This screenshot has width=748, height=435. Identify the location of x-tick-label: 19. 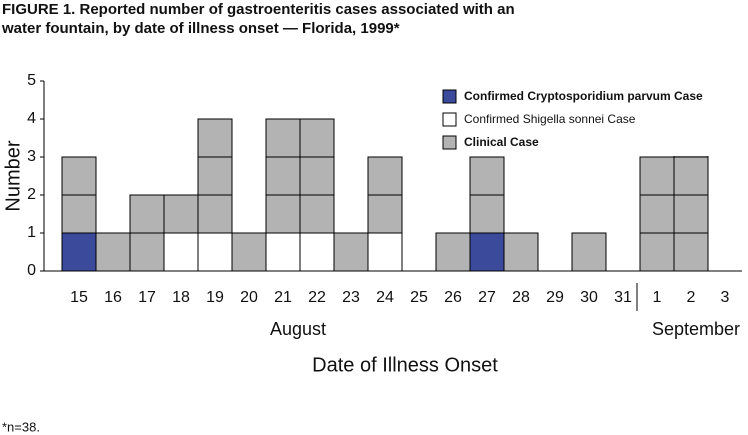
(215, 297).